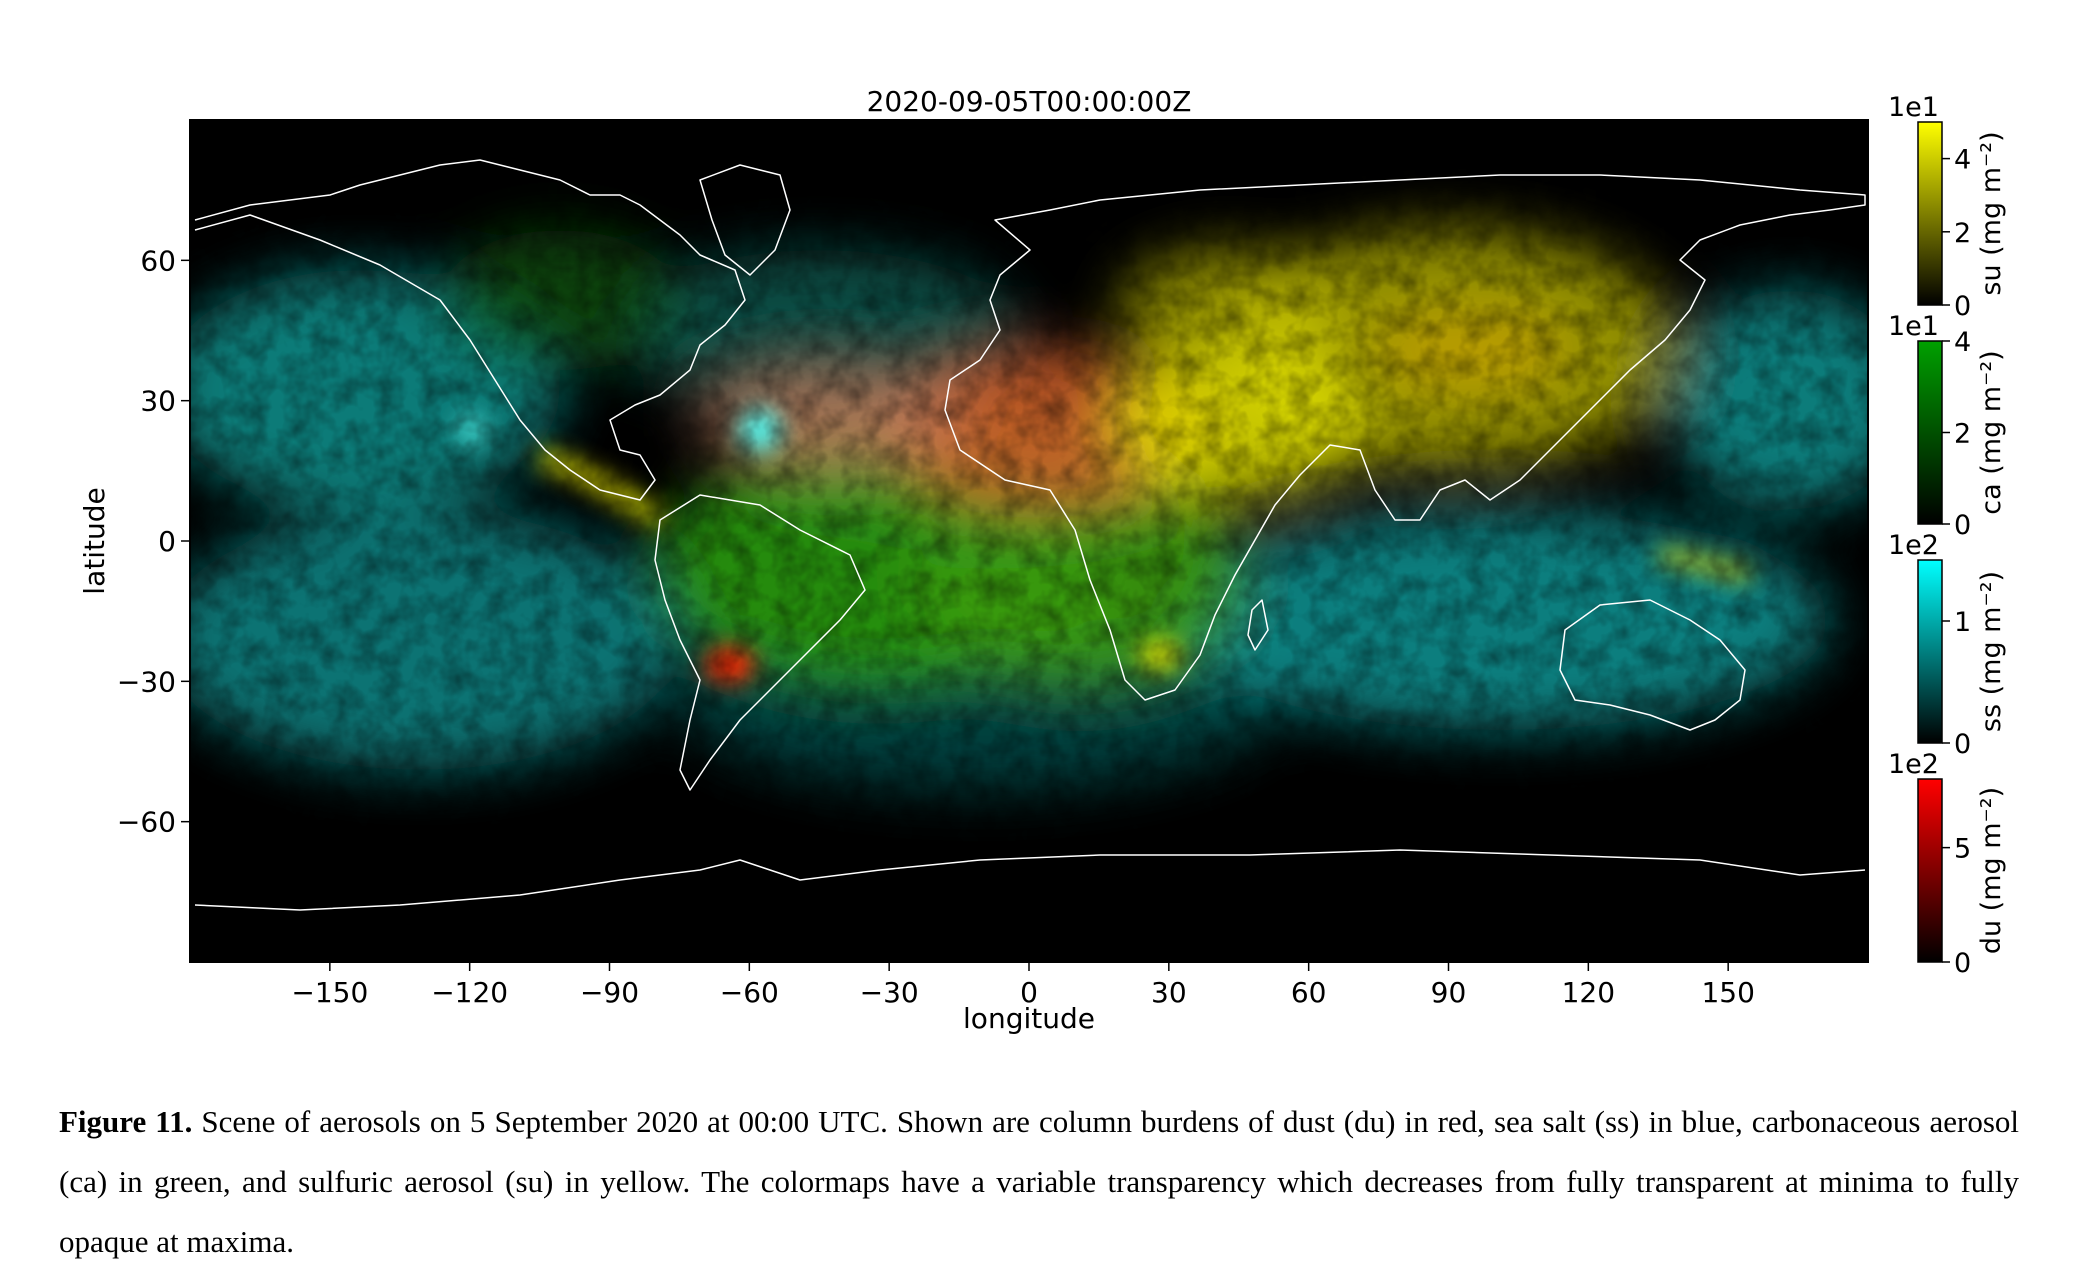  Describe the element at coordinates (1913, 107) in the screenshot. I see `colorbar-su-scale: 1e1` at that location.